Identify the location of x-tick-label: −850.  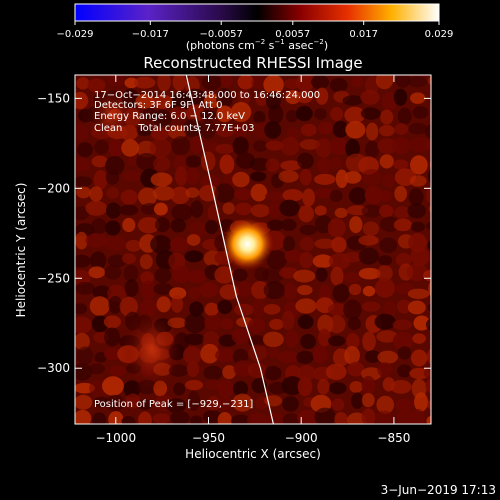
(393, 438).